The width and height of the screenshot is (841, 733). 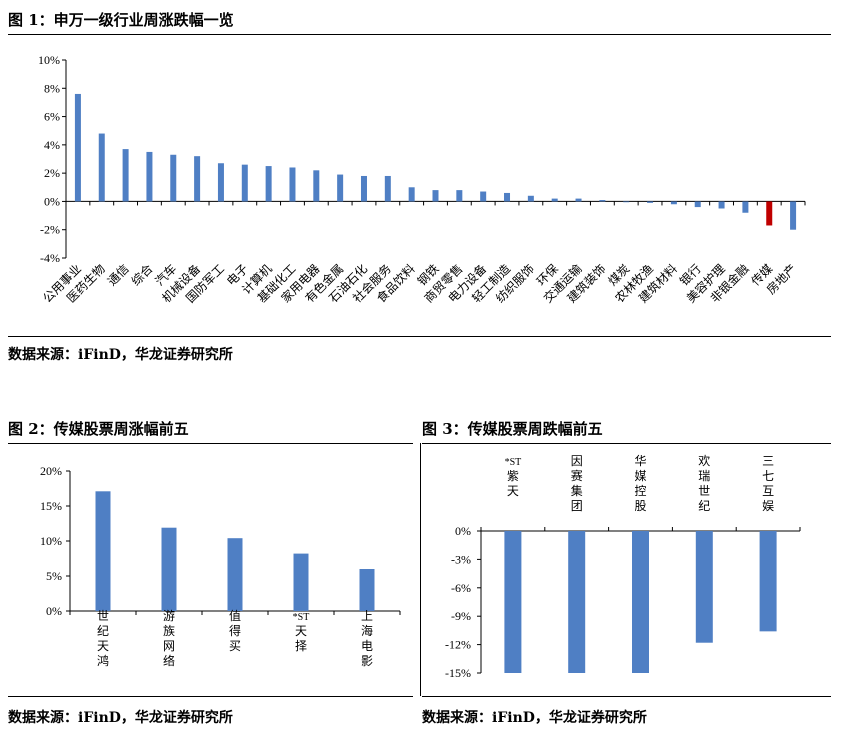 I want to click on x-tick-label: 值得买, so click(x=235, y=630).